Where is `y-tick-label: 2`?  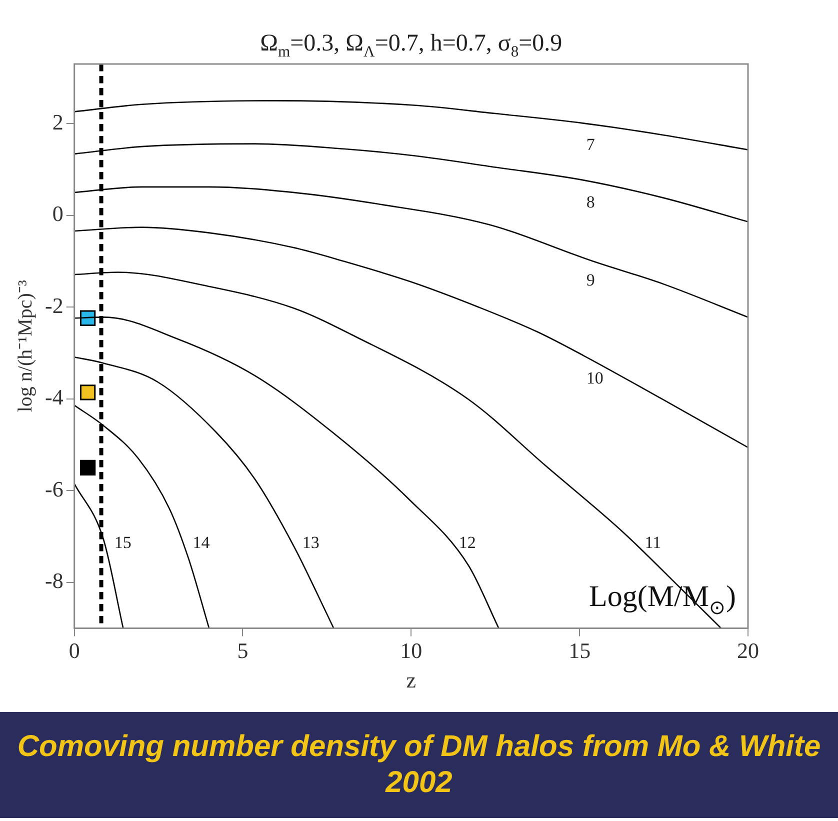 y-tick-label: 2 is located at coordinates (58, 121).